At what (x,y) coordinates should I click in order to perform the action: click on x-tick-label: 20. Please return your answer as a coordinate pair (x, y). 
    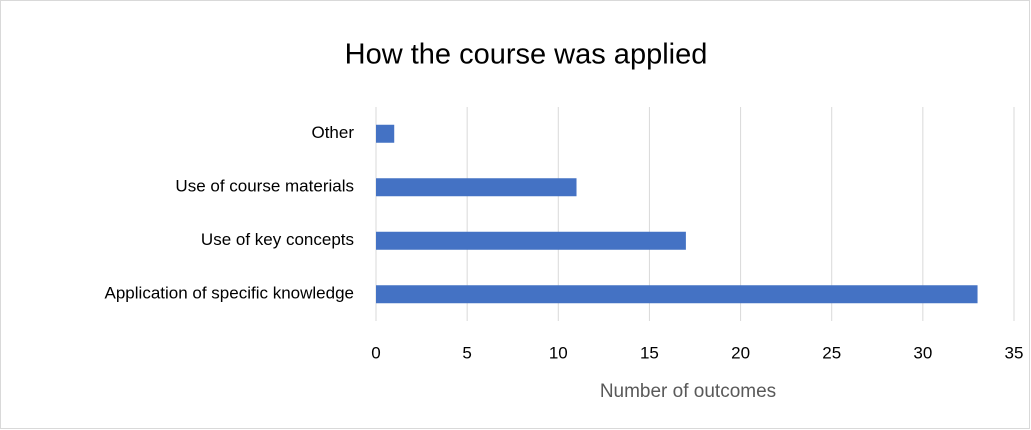
    Looking at the image, I should click on (740, 352).